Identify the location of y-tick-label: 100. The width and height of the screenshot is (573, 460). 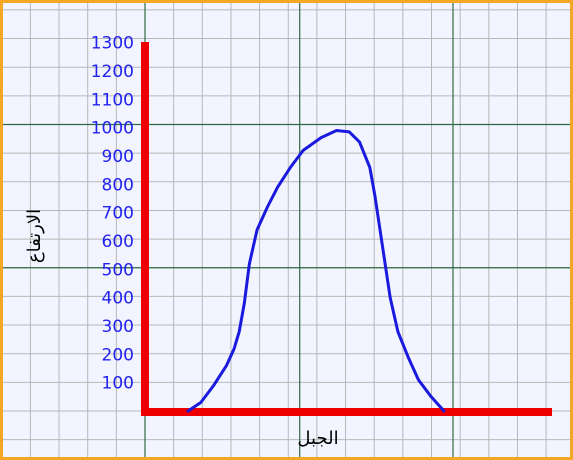
(118, 384).